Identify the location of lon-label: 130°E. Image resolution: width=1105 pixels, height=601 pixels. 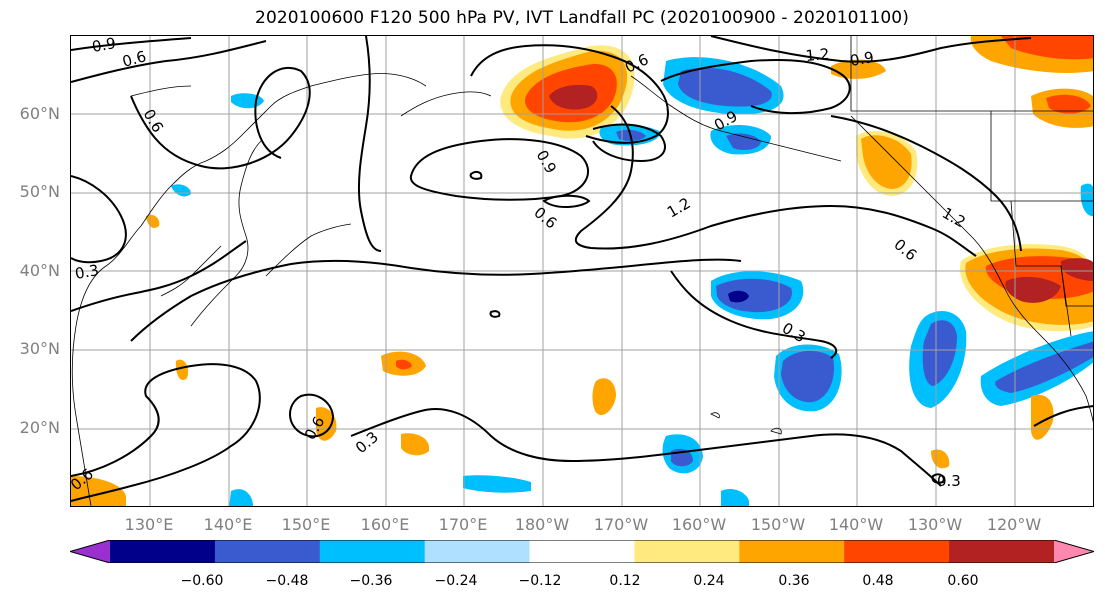
(149, 524).